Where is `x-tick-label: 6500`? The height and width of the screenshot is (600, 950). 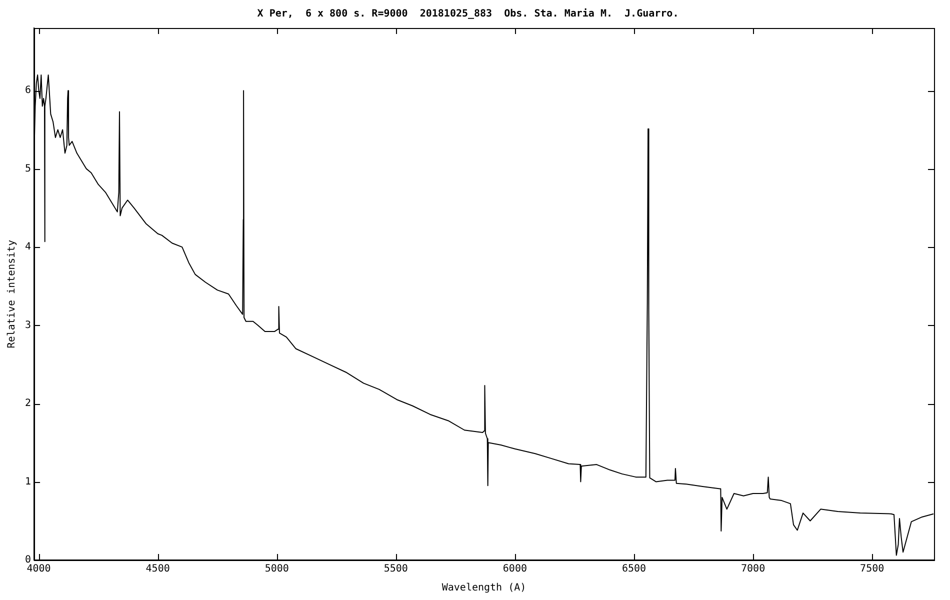 x-tick-label: 6500 is located at coordinates (634, 569).